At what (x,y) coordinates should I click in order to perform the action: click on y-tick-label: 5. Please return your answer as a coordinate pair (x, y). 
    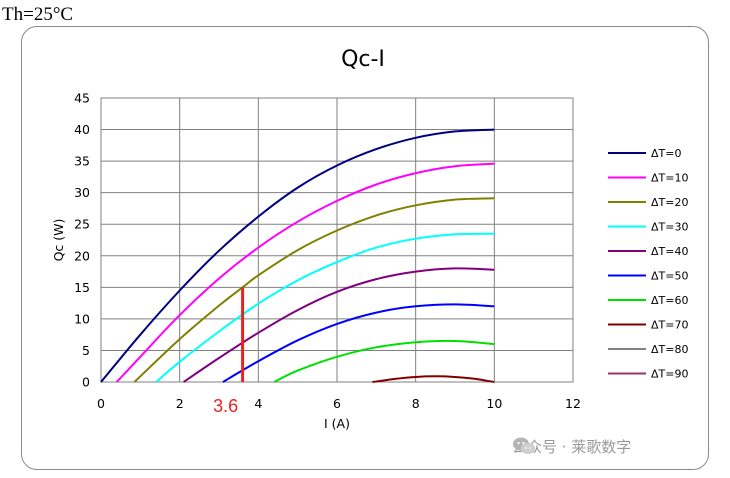
    Looking at the image, I should click on (86, 350).